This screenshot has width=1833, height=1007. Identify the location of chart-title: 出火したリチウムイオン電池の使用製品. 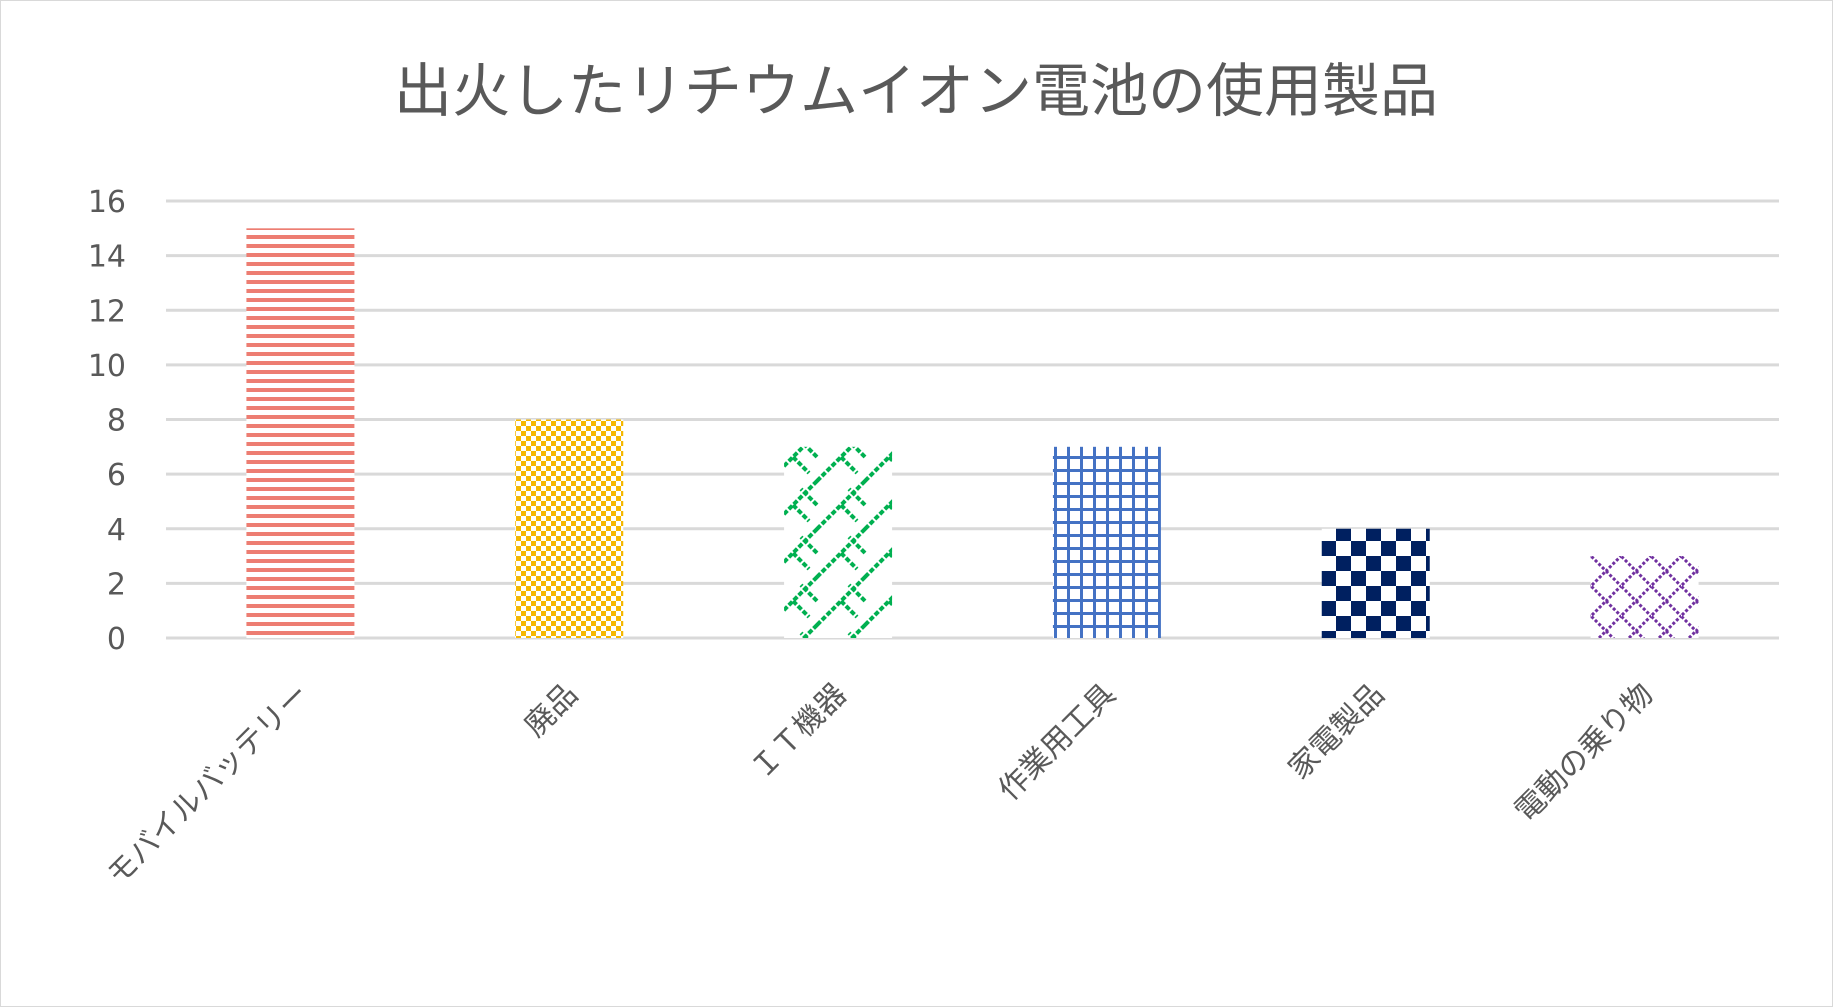
(916, 91).